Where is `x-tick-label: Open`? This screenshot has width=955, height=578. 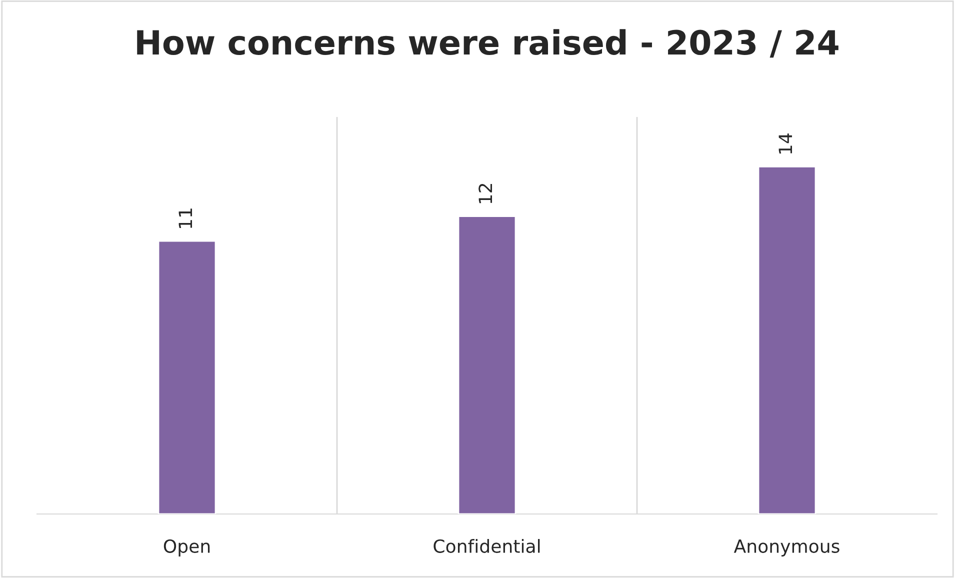
x-tick-label: Open is located at coordinates (187, 547).